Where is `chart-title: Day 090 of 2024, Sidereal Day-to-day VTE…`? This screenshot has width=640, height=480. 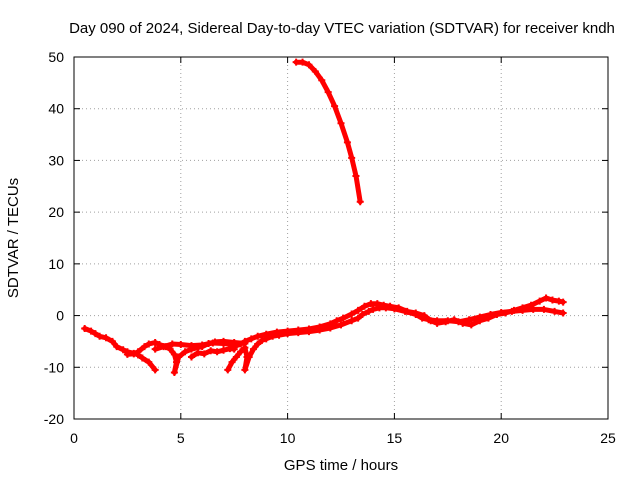 chart-title: Day 090 of 2024, Sidereal Day-to-day VTE… is located at coordinates (342, 28).